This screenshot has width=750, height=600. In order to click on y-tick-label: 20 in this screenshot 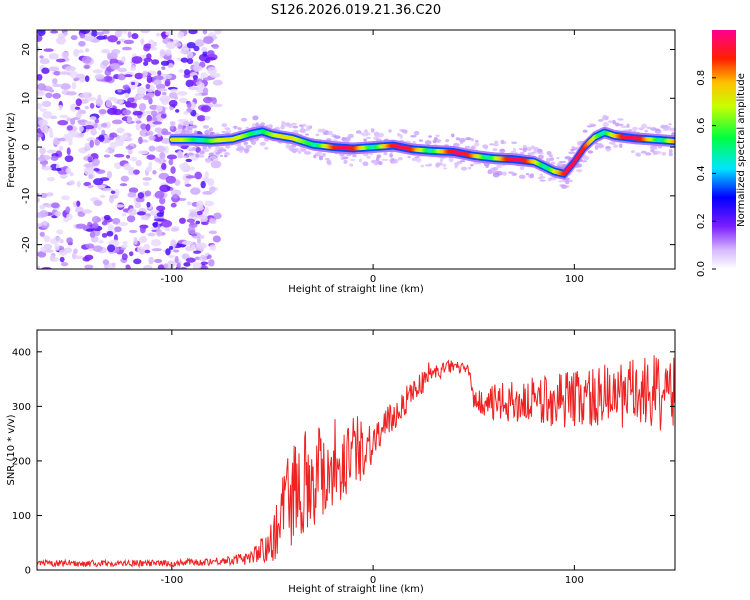, I will do `click(26, 49)`.